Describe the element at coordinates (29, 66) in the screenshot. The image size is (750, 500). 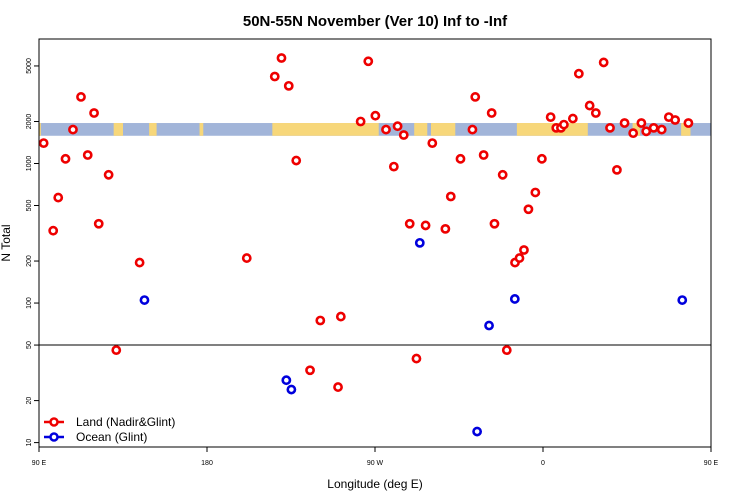
I see `y-tick-label-5000: 5000` at that location.